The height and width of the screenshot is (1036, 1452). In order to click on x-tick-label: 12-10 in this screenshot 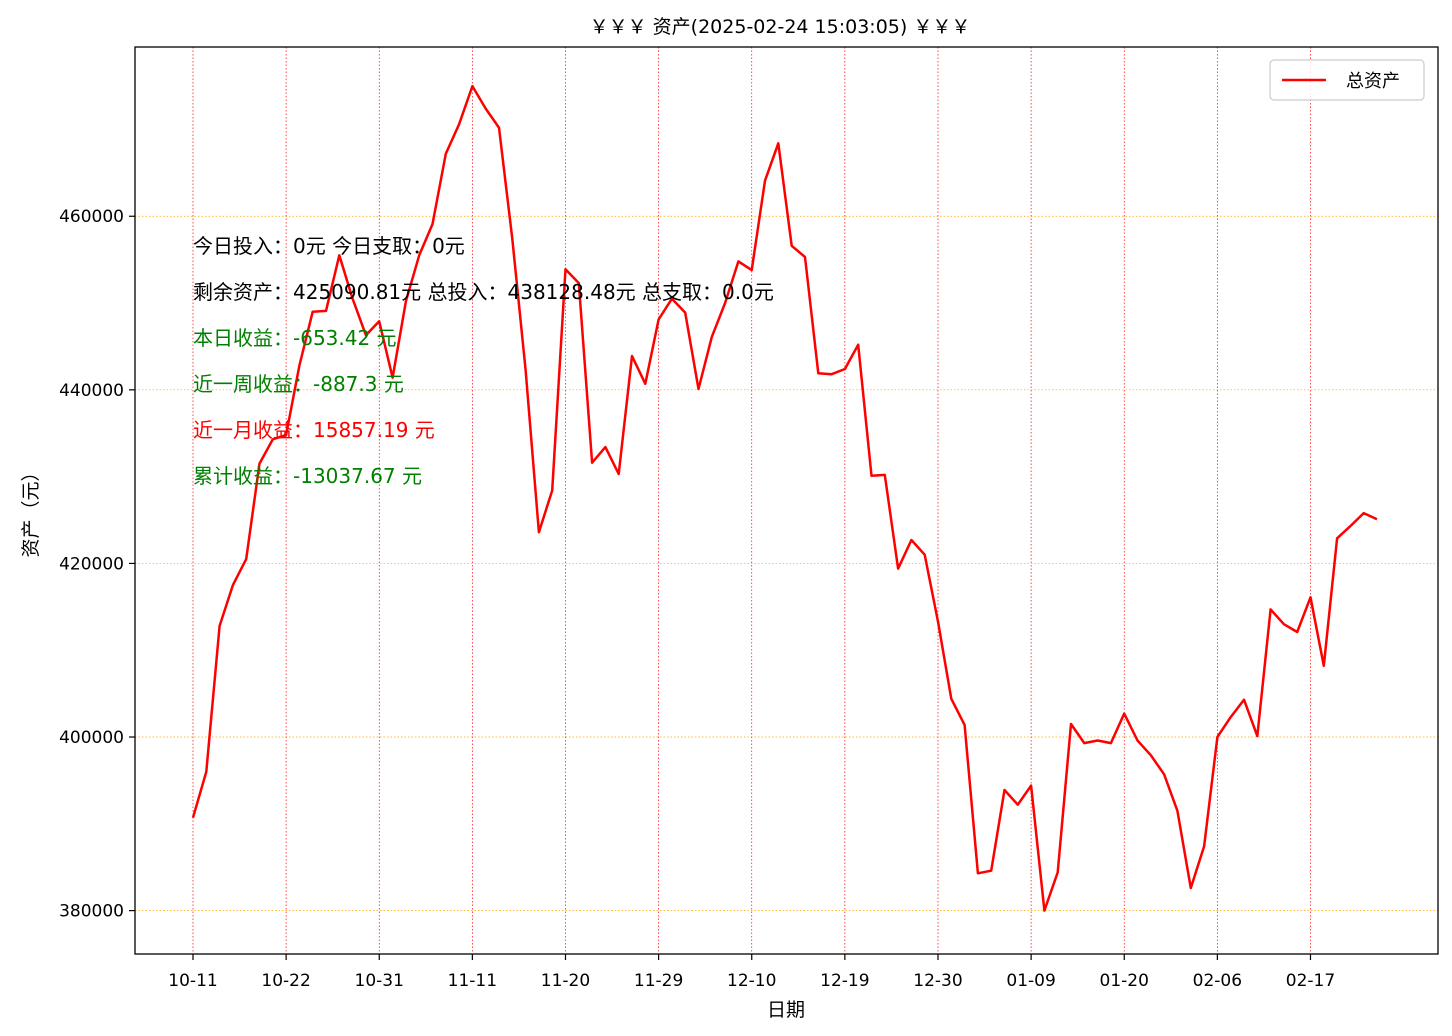, I will do `click(751, 981)`.